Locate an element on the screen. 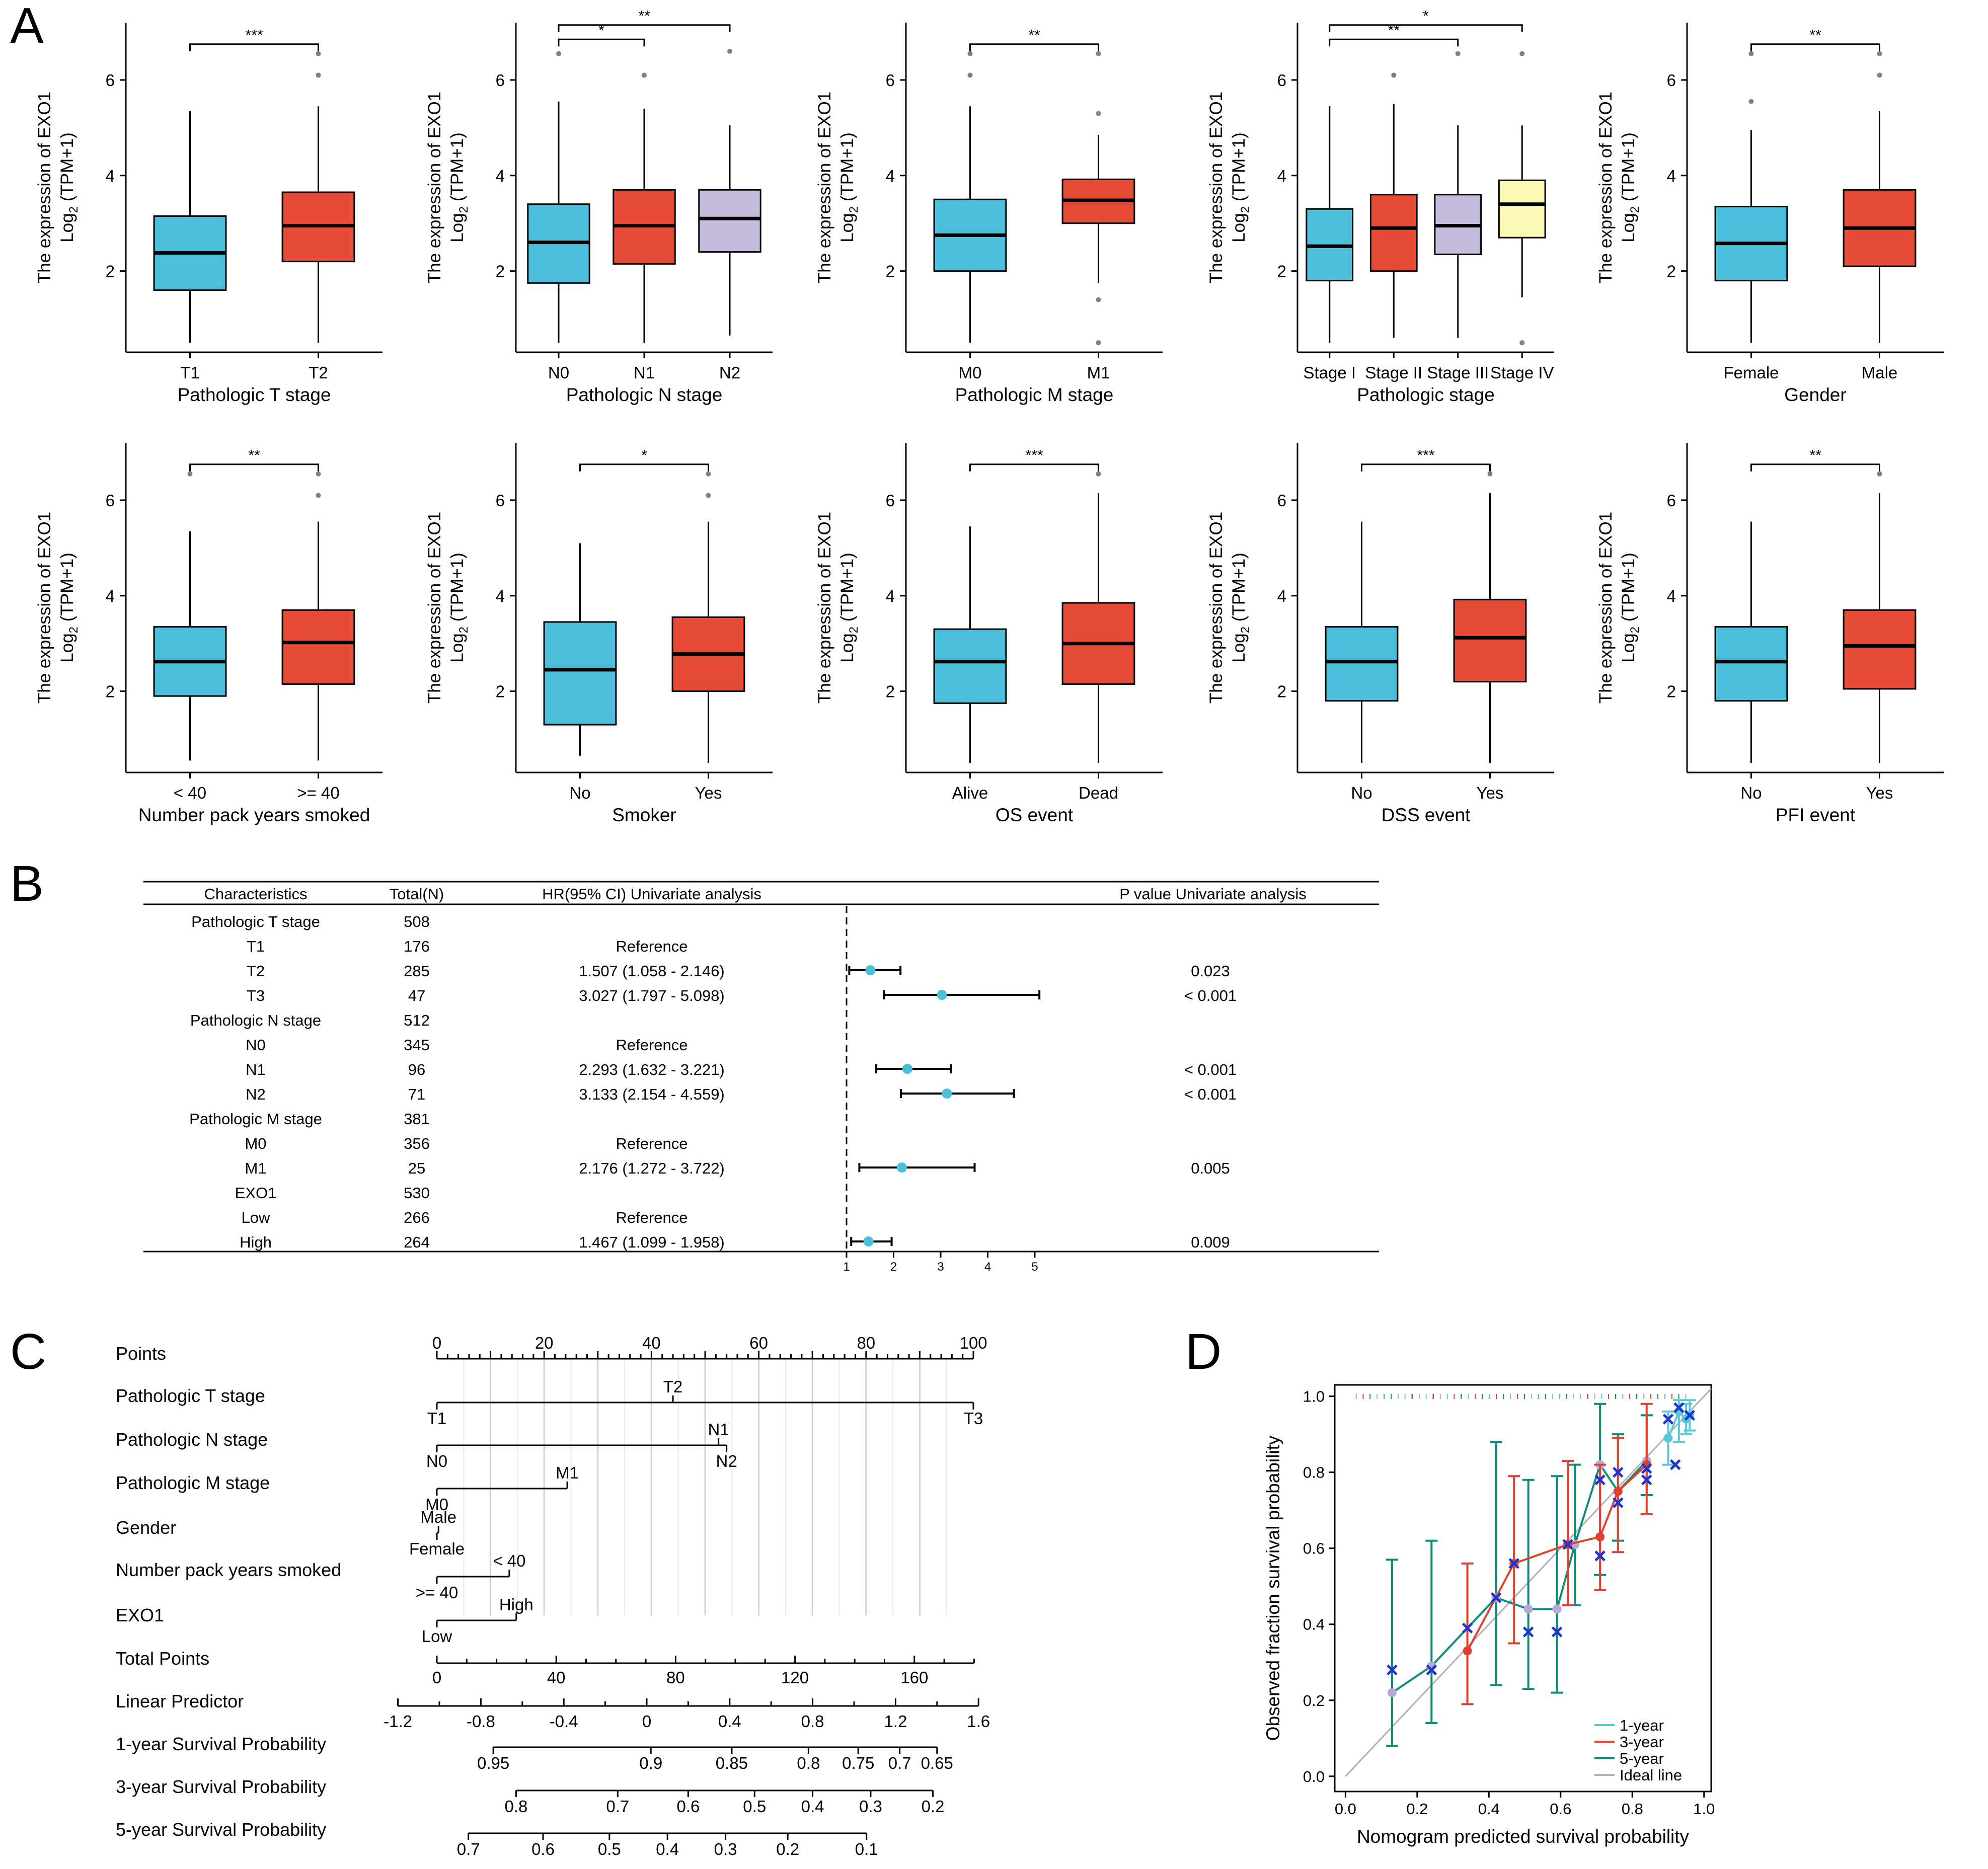 Image resolution: width=1988 pixels, height=1869 pixels. x-tick-label: Alive is located at coordinates (970, 793).